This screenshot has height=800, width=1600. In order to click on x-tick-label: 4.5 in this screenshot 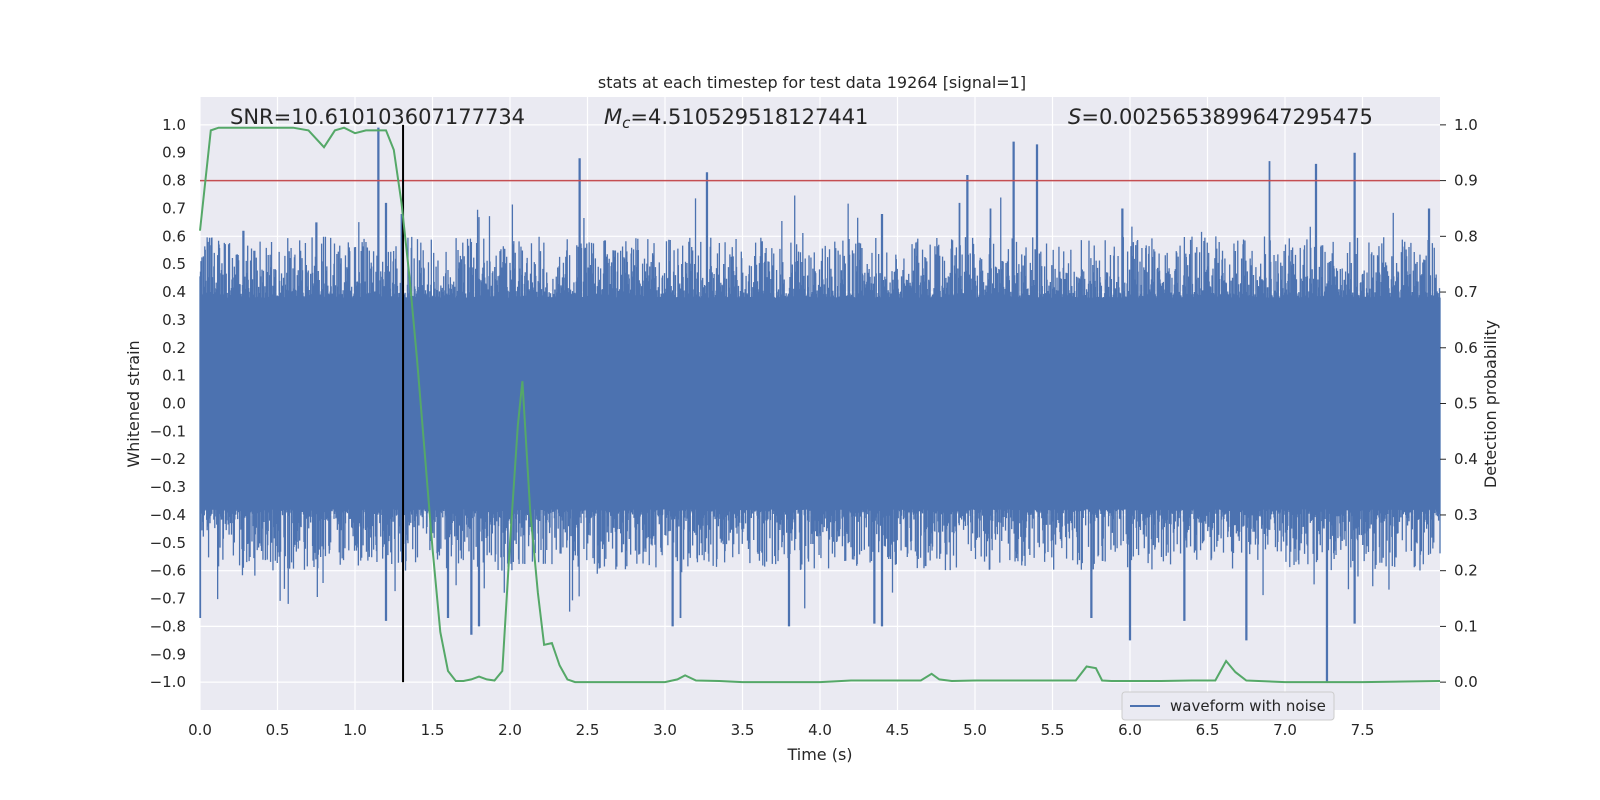, I will do `click(898, 730)`.